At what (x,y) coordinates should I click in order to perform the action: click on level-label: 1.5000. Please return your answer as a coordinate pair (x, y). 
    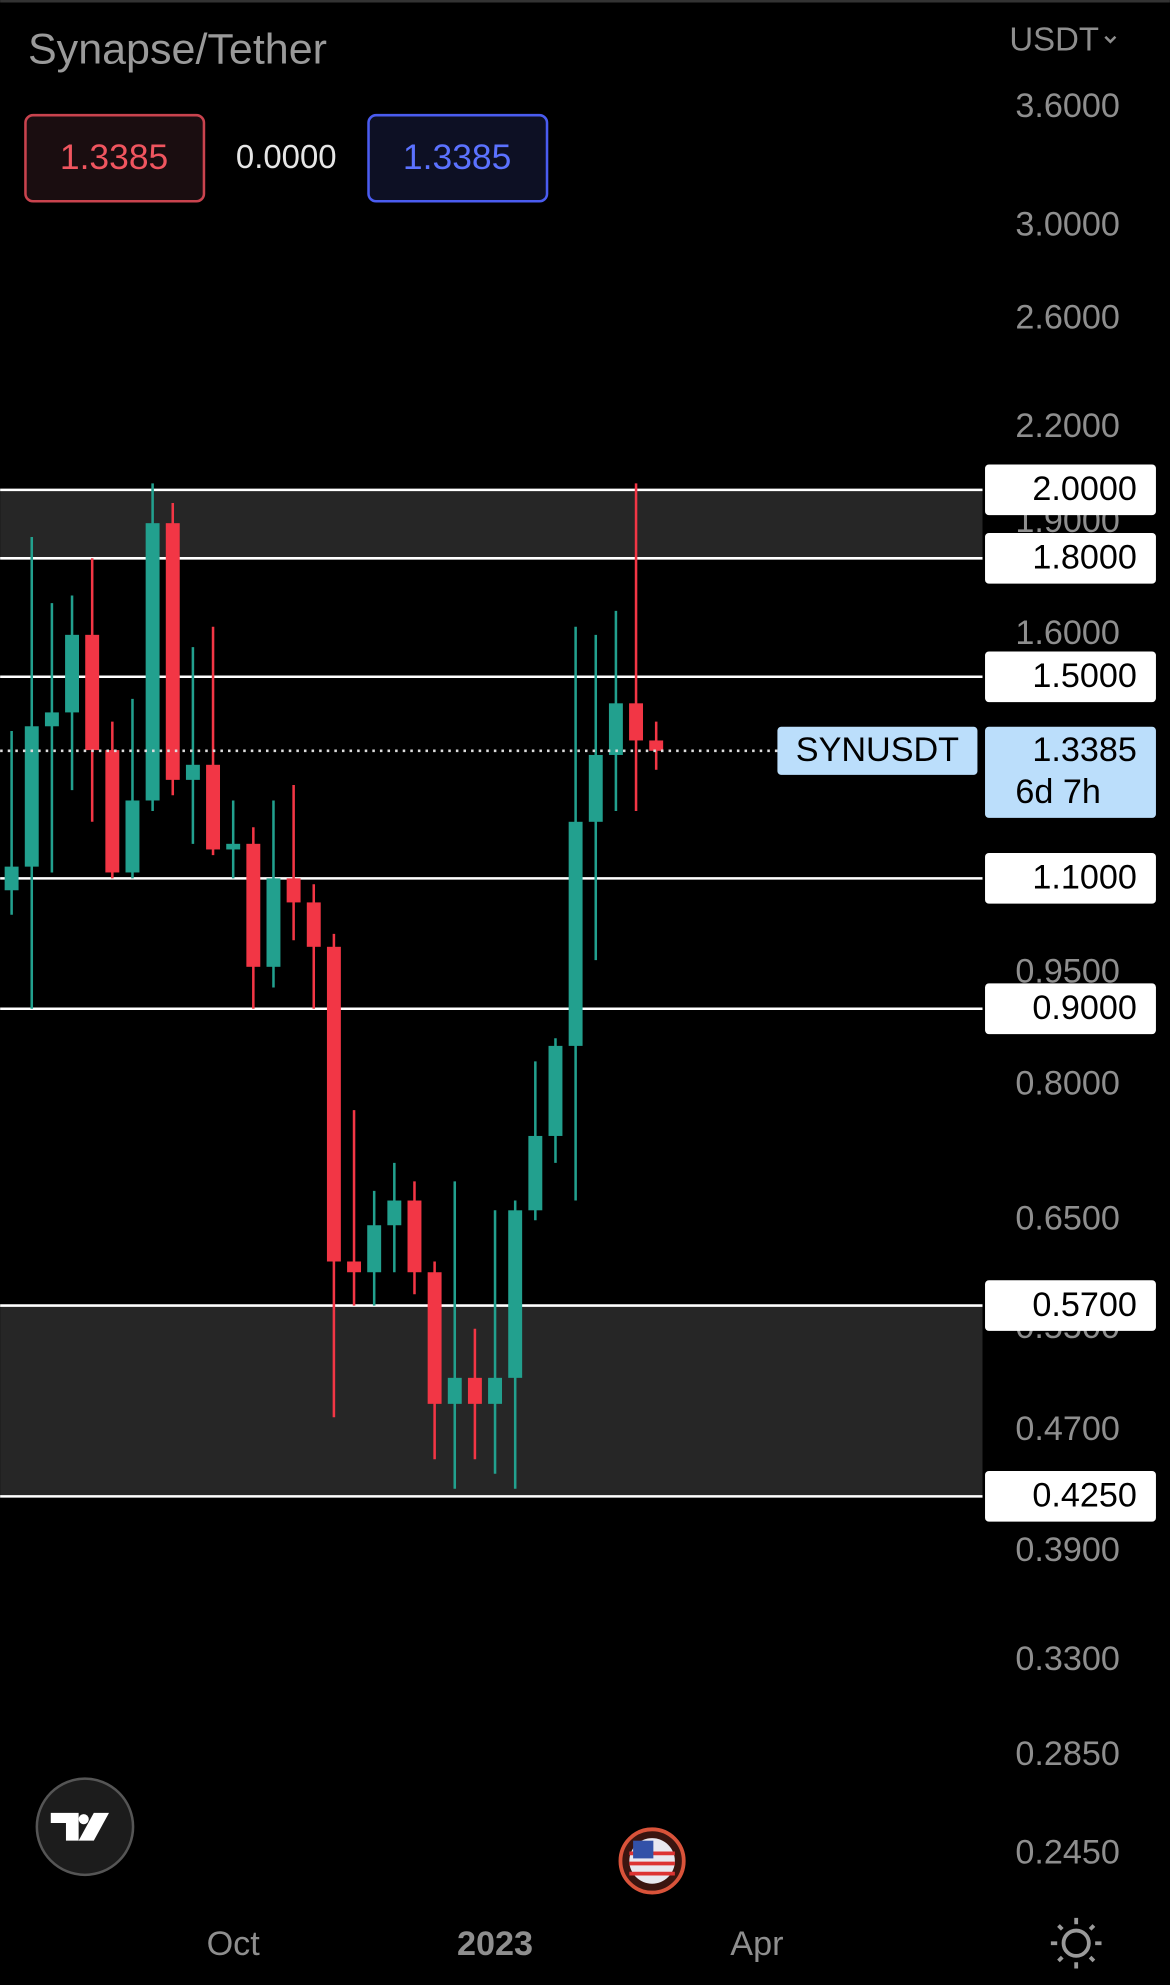
    Looking at the image, I should click on (1084, 676).